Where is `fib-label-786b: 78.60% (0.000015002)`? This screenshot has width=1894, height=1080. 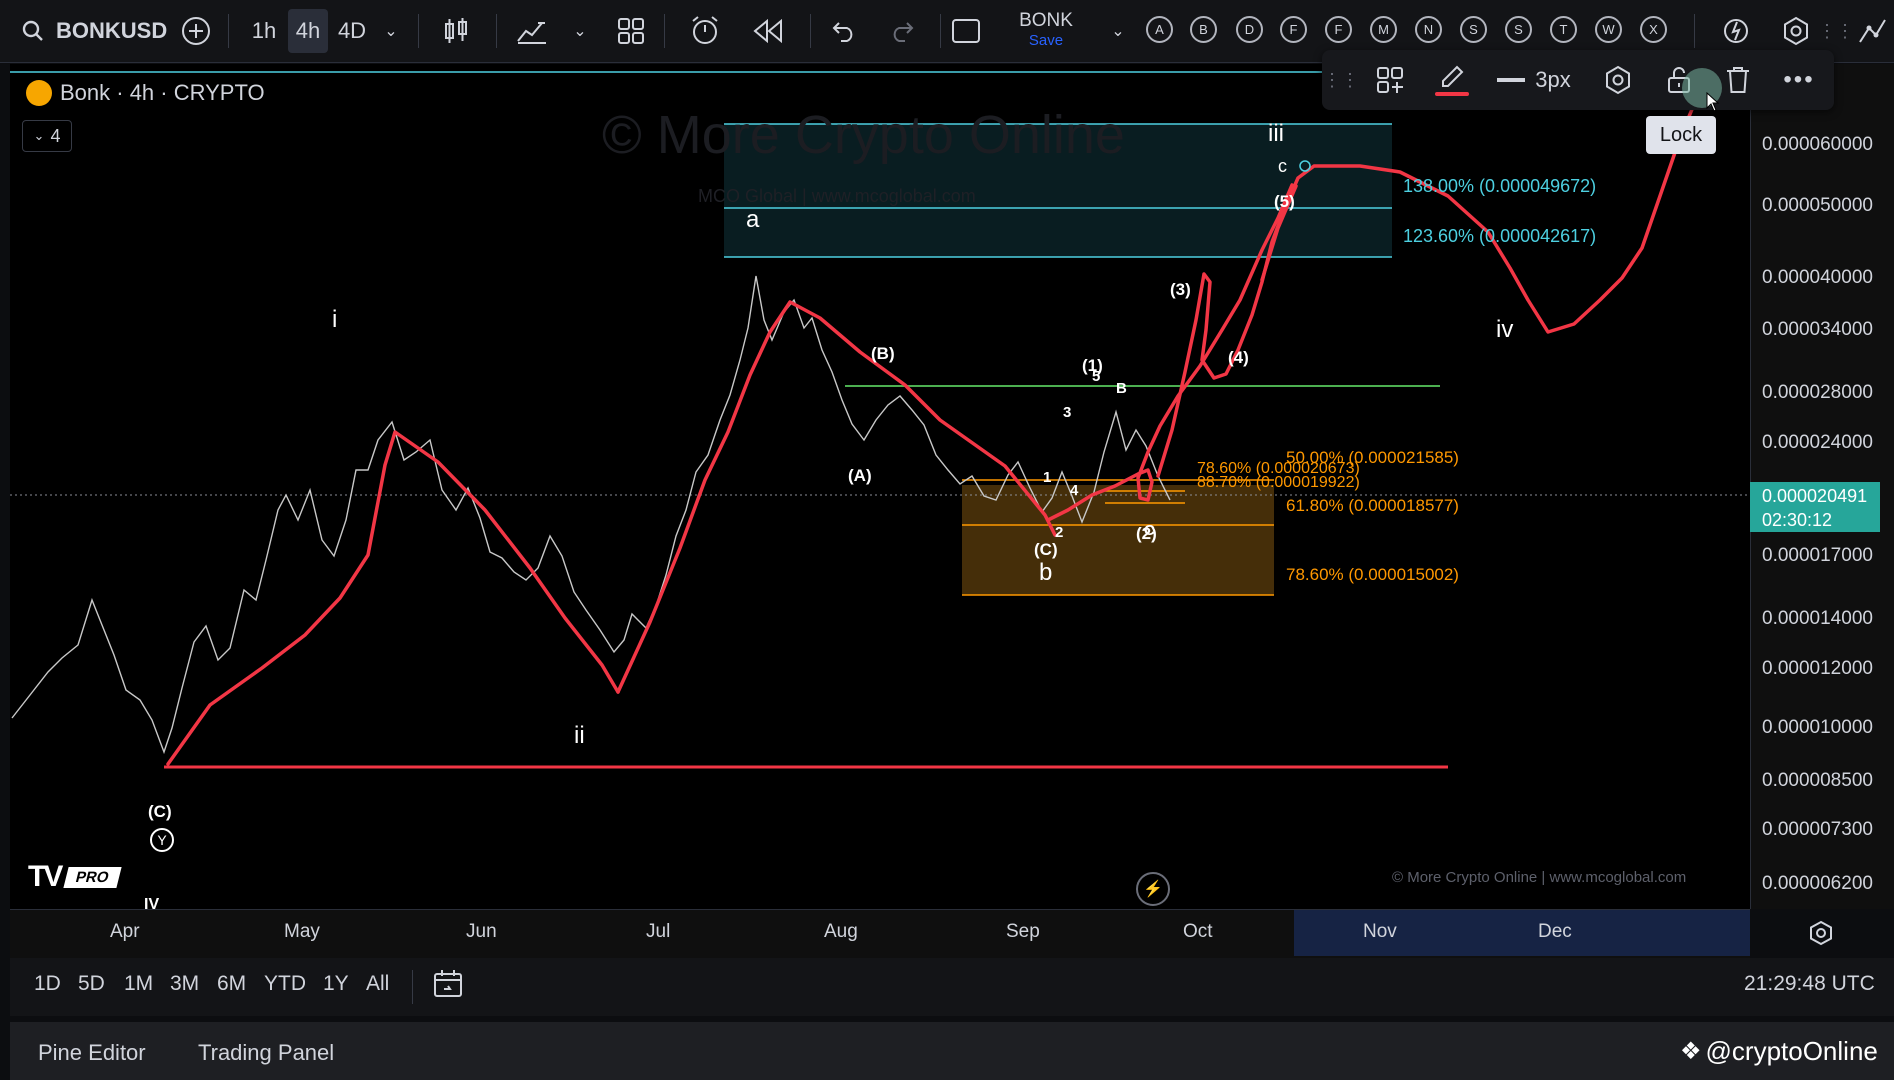
fib-label-786b: 78.60% (0.000015002) is located at coordinates (1372, 574).